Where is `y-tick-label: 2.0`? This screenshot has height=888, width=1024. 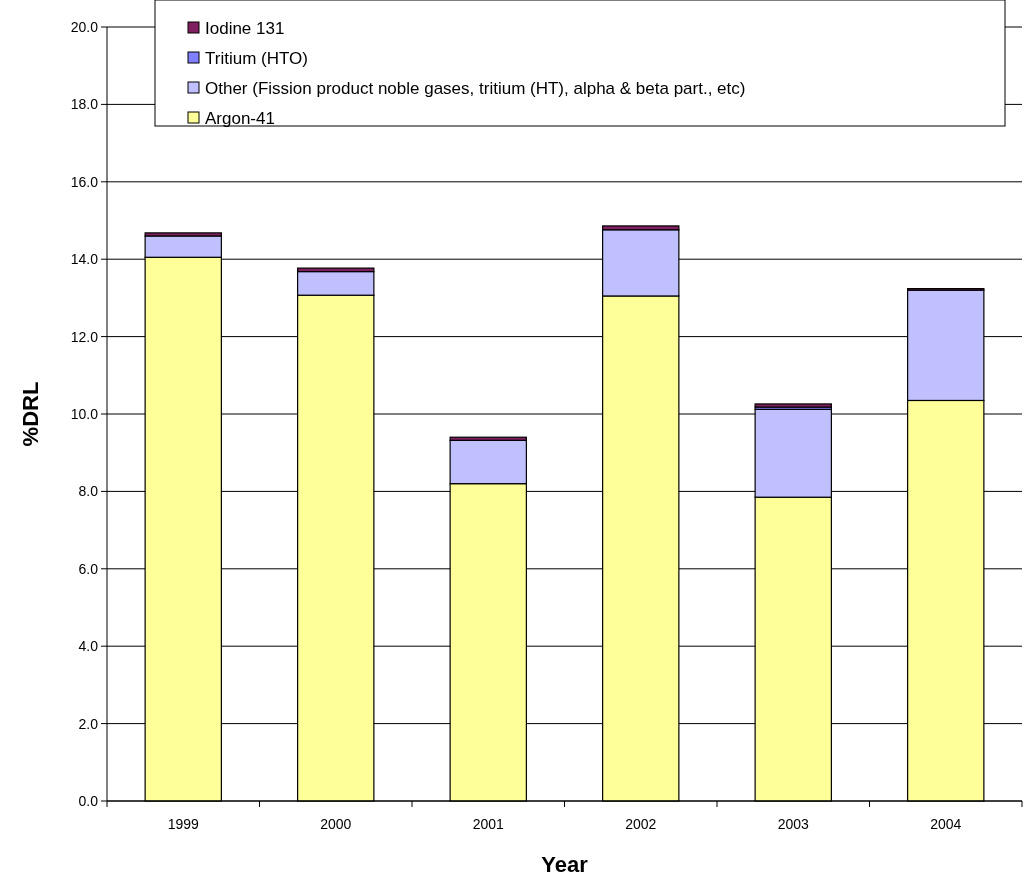
y-tick-label: 2.0 is located at coordinates (88, 723).